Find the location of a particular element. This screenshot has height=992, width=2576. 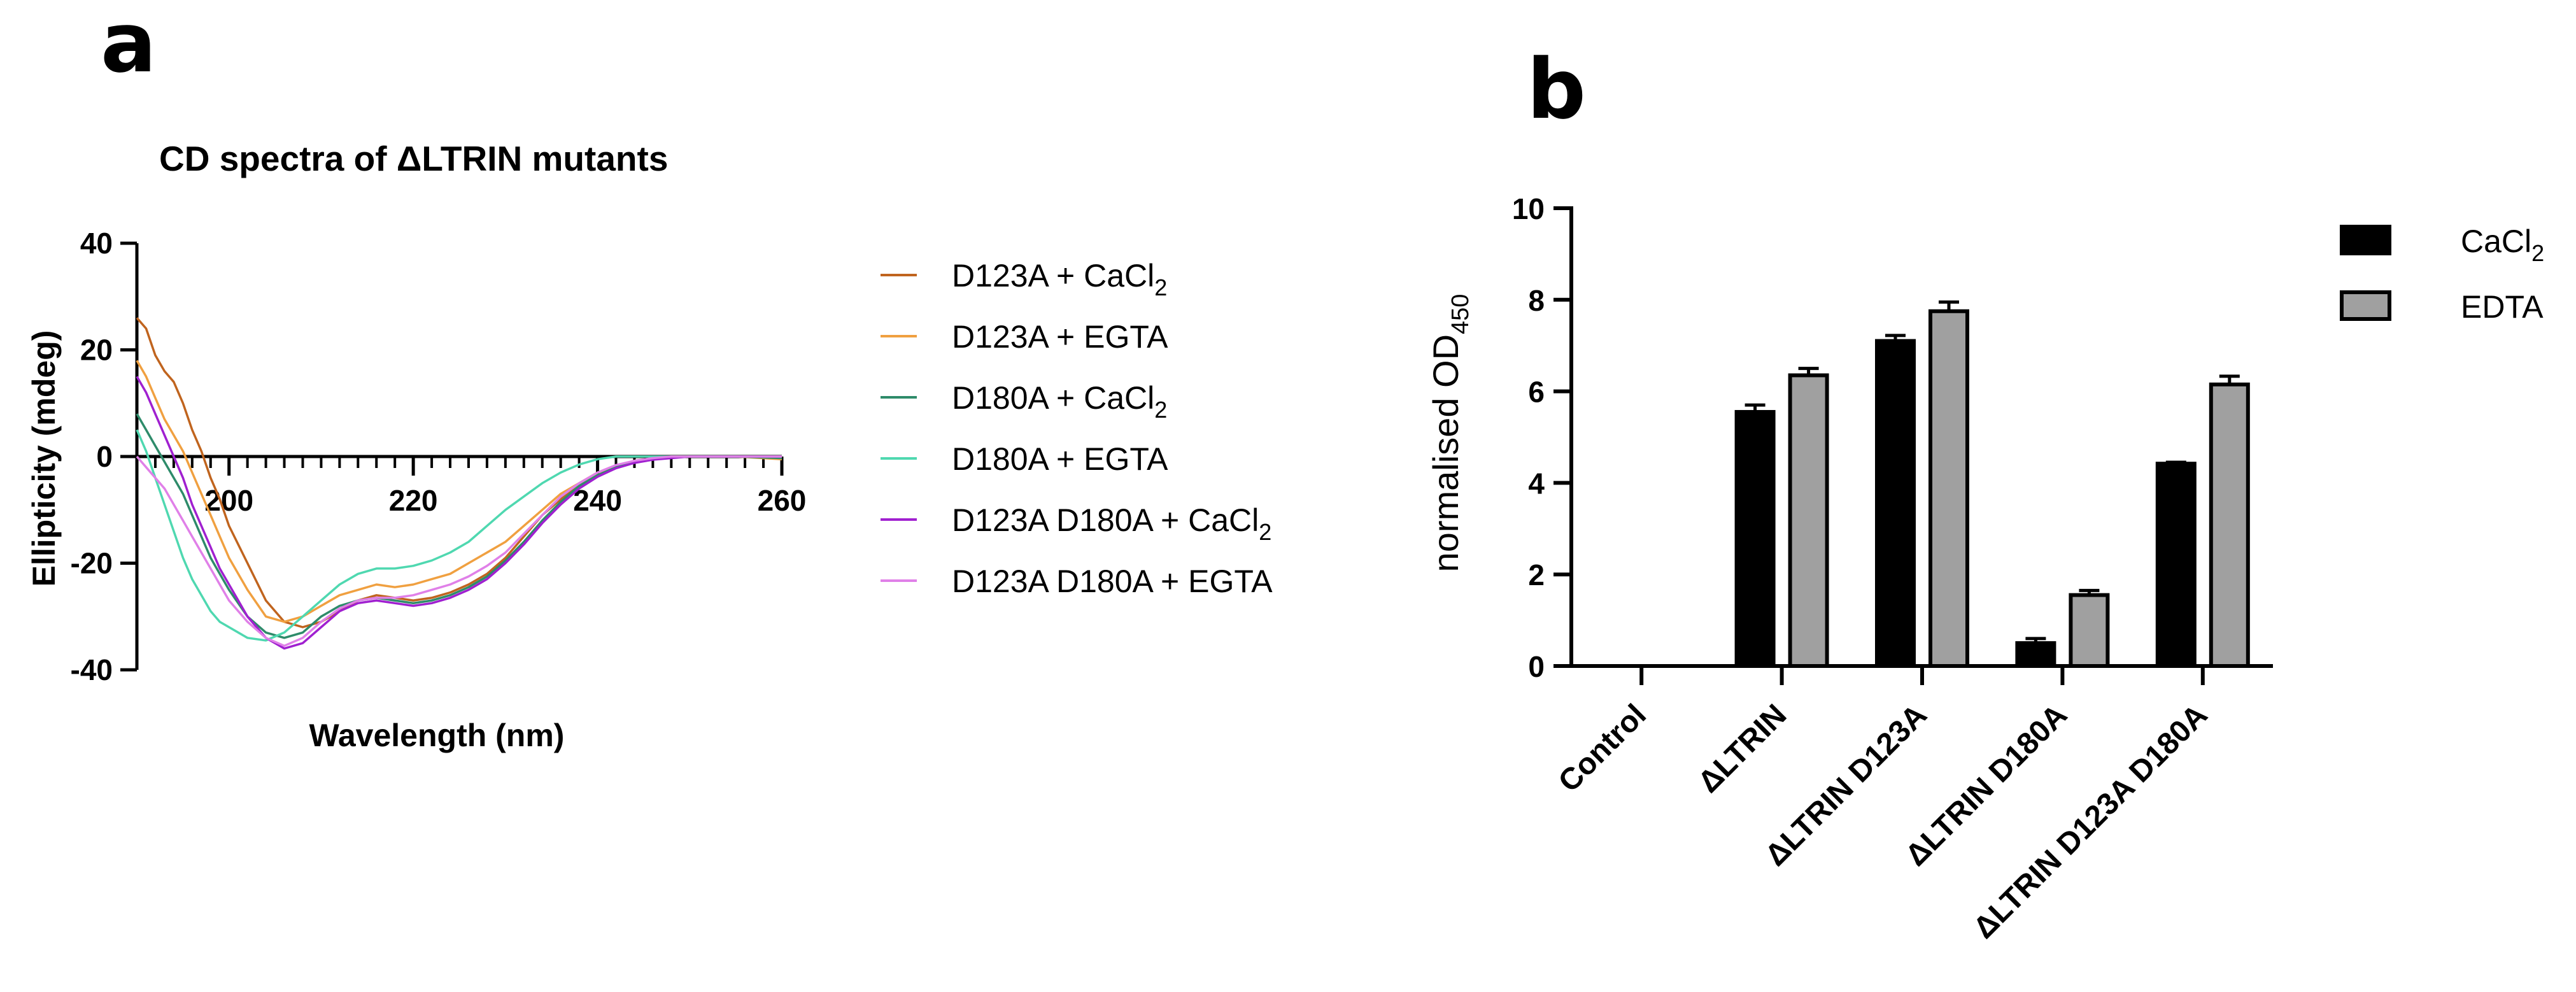

chart-a-legend-label-main: D123A D180A + EGTA is located at coordinates (1112, 581).